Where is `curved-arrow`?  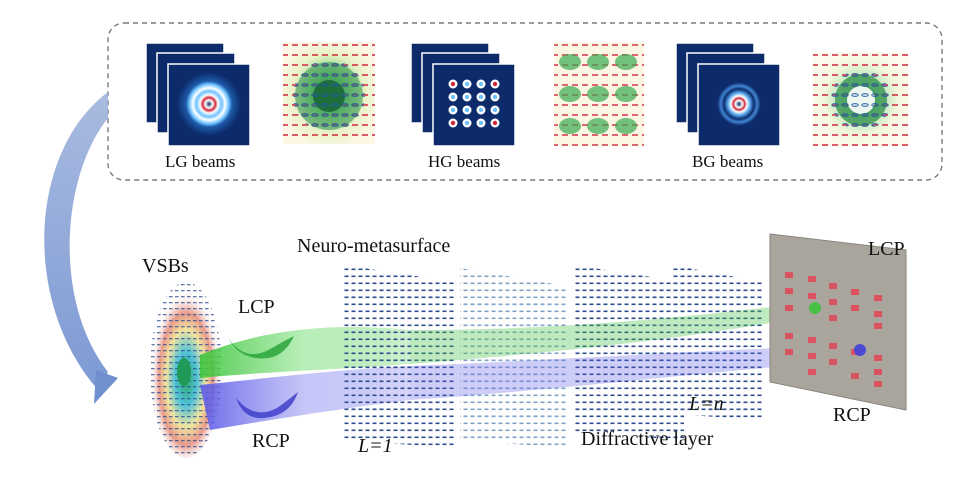
curved-arrow is located at coordinates (76, 241).